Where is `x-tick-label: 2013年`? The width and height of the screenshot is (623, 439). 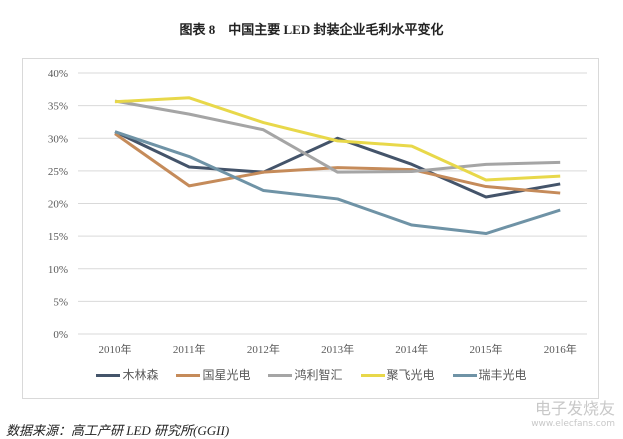 x-tick-label: 2013年 is located at coordinates (337, 349).